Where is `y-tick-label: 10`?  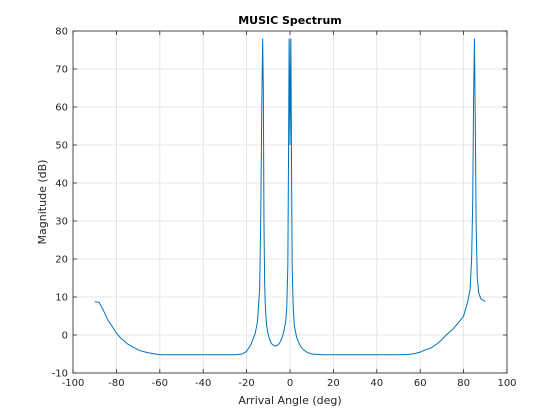 y-tick-label: 10 is located at coordinates (61, 298).